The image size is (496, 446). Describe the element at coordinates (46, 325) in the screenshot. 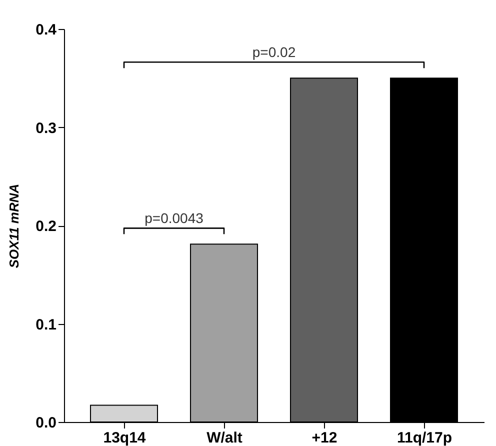

I see `y-tick-label: 0.1` at that location.